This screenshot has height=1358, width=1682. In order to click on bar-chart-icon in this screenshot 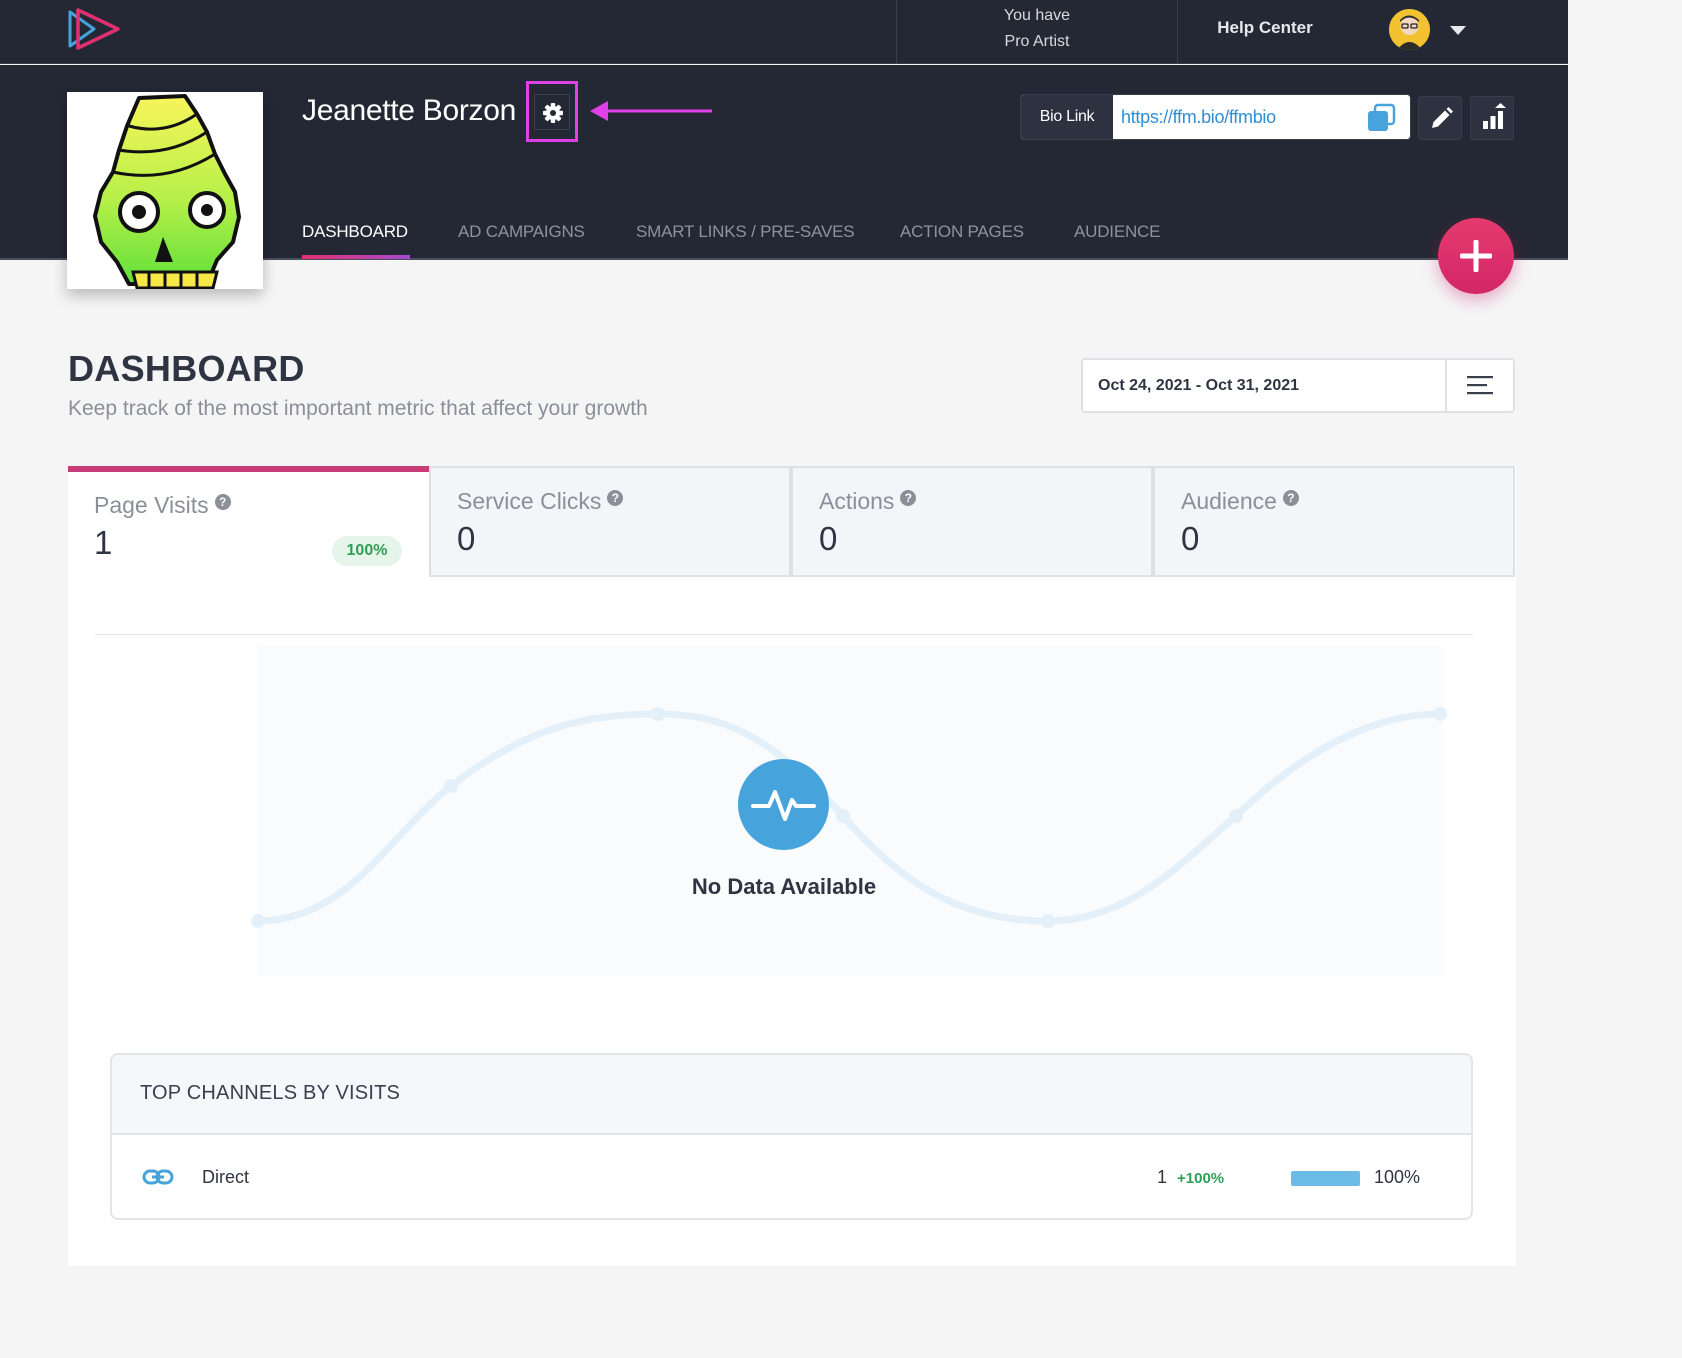, I will do `click(1494, 116)`.